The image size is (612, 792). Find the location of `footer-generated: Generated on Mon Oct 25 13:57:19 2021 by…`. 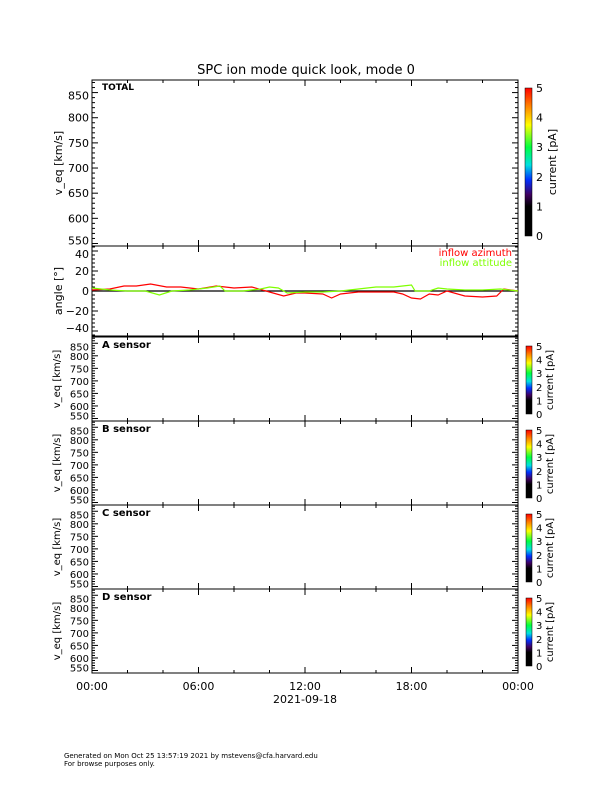

footer-generated: Generated on Mon Oct 25 13:57:19 2021 by… is located at coordinates (191, 756).